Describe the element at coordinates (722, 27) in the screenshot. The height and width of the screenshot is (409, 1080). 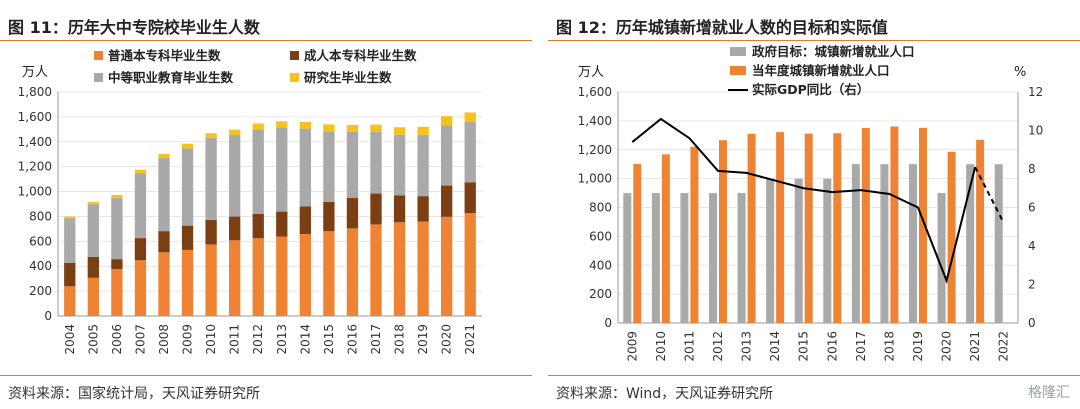
I see `figure-title: 图 12：历年城镇新增就业人数的目标和实际值` at that location.